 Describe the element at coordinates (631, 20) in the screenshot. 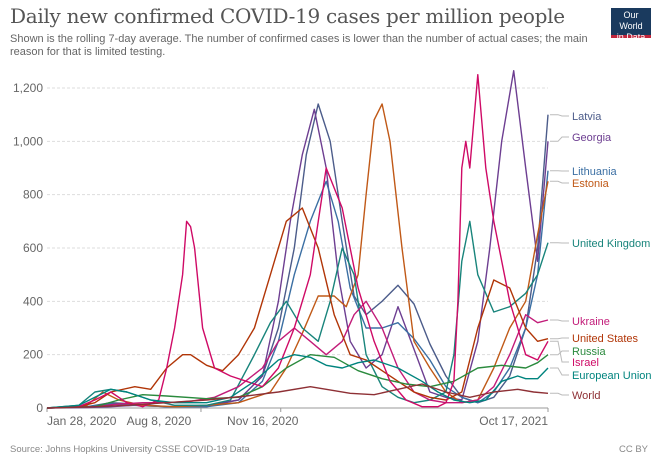

I see `logo-line-1: Our World` at that location.